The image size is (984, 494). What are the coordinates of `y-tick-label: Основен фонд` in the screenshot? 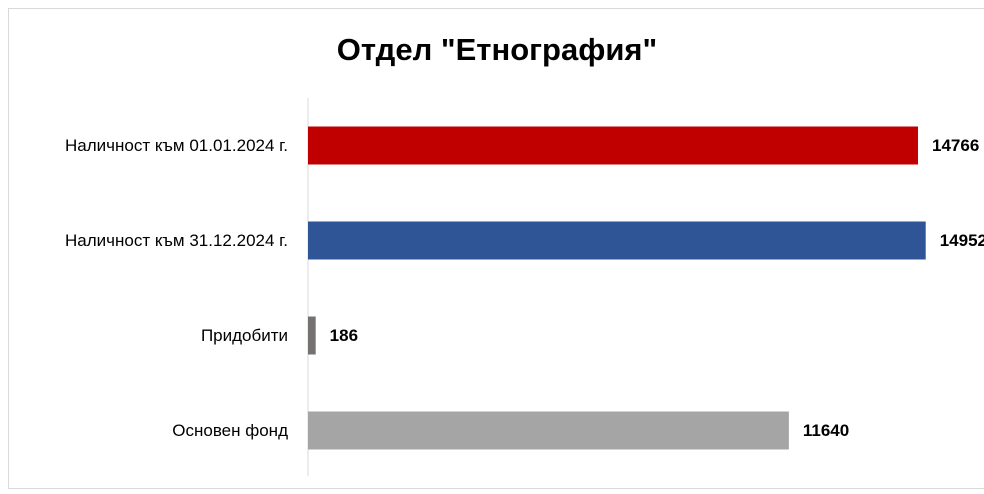 It's located at (230, 430).